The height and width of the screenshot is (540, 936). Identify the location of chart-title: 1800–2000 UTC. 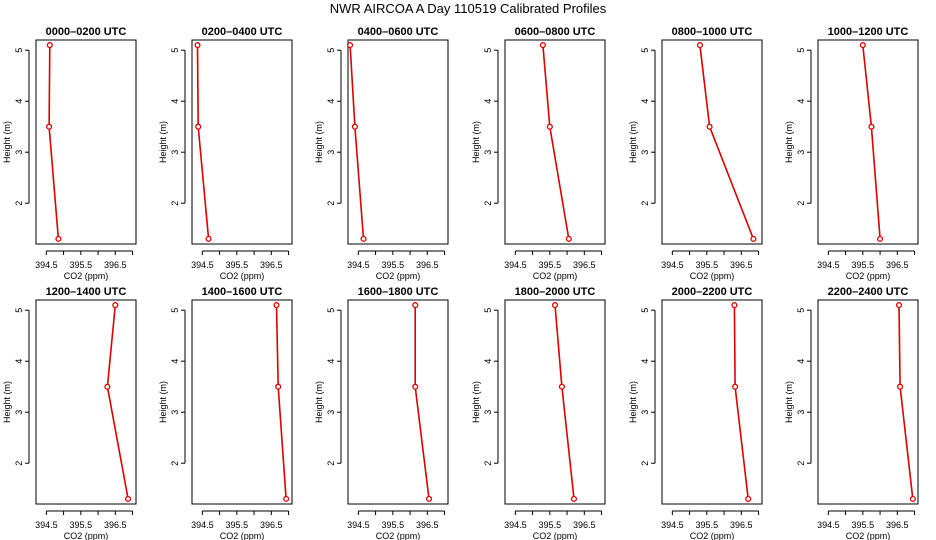
(555, 292).